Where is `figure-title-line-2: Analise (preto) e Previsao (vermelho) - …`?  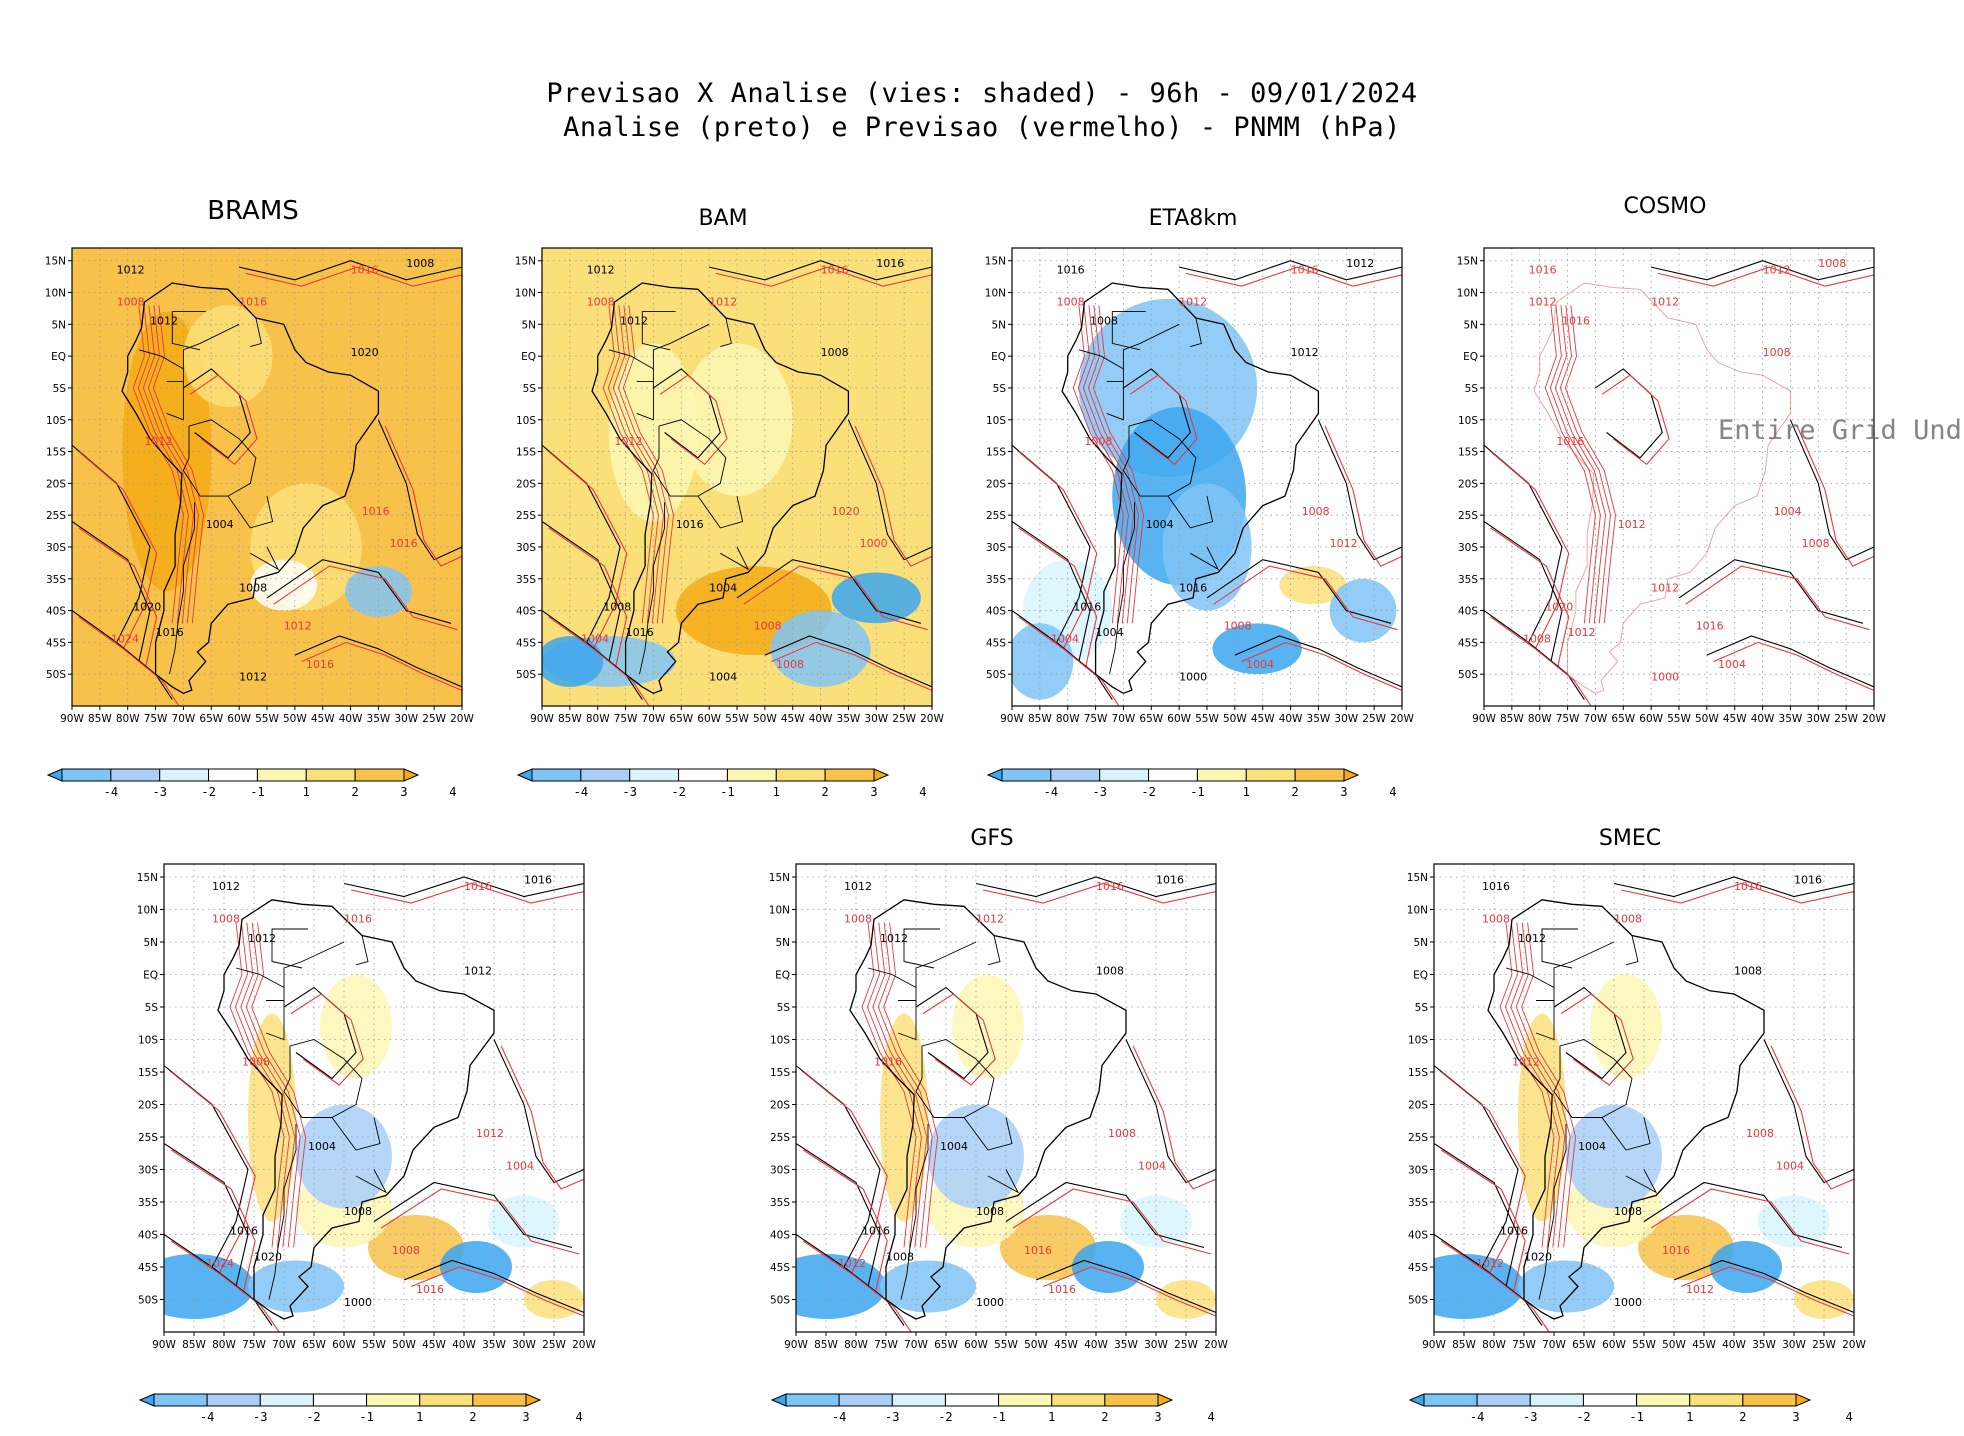 figure-title-line-2: Analise (preto) e Previsao (vermelho) - … is located at coordinates (982, 127).